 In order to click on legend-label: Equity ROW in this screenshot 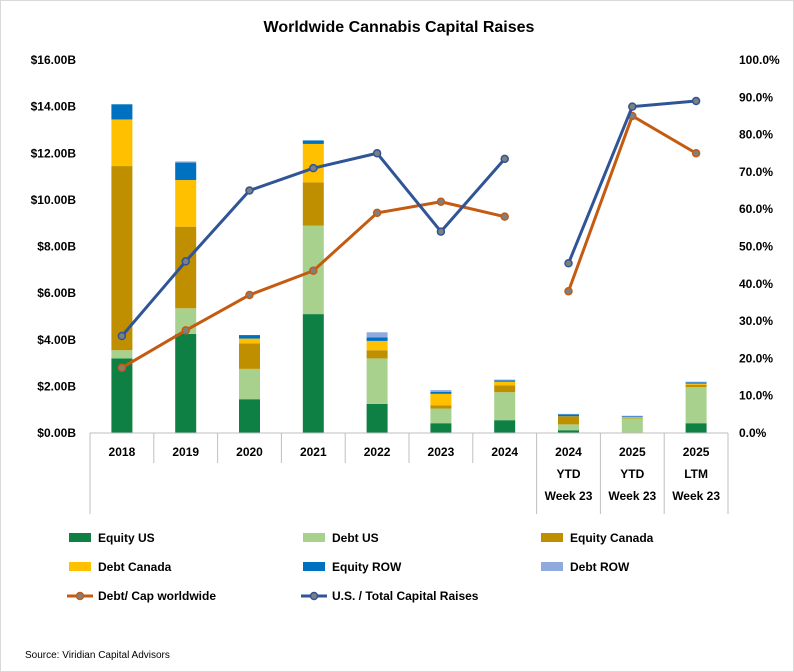, I will do `click(367, 567)`.